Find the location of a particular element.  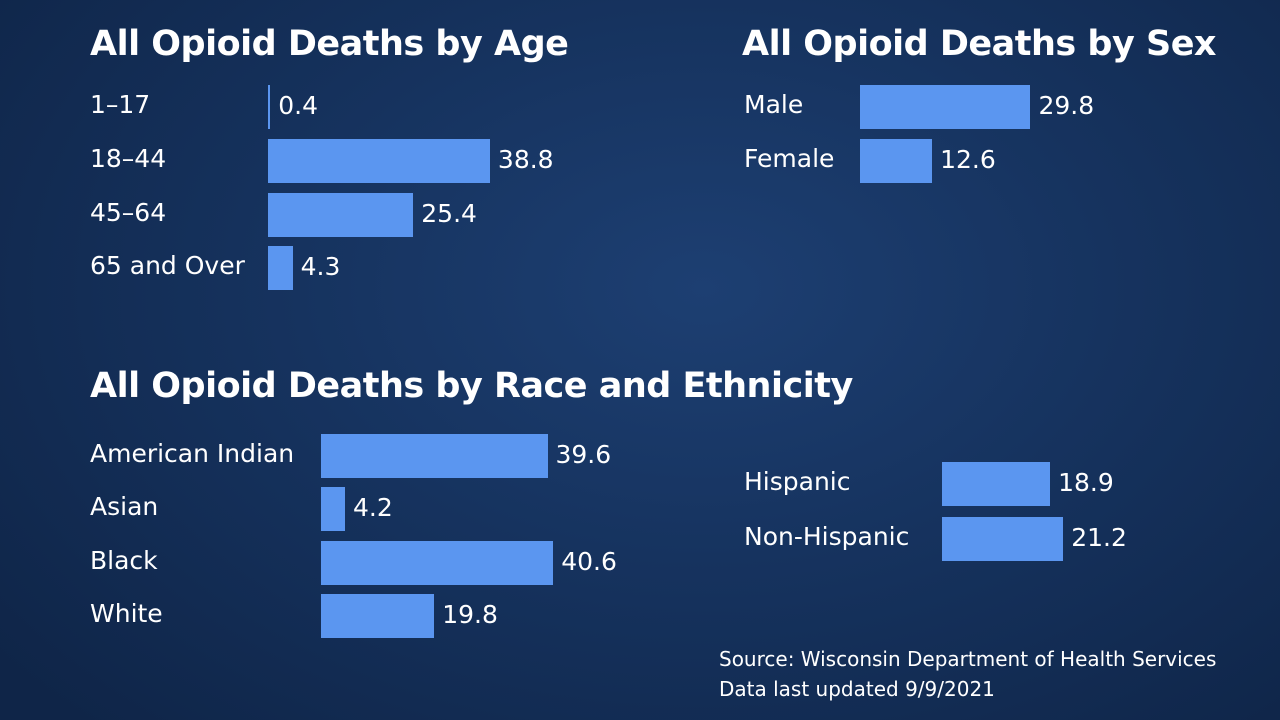

age-value-label: 4.3 is located at coordinates (320, 266).